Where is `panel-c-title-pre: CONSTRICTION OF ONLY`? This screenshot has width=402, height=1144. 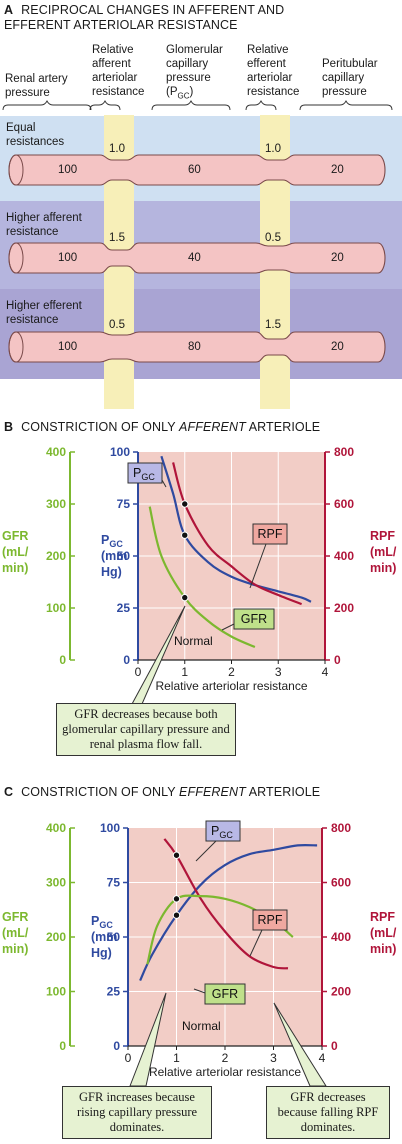 panel-c-title-pre: CONSTRICTION OF ONLY is located at coordinates (100, 792).